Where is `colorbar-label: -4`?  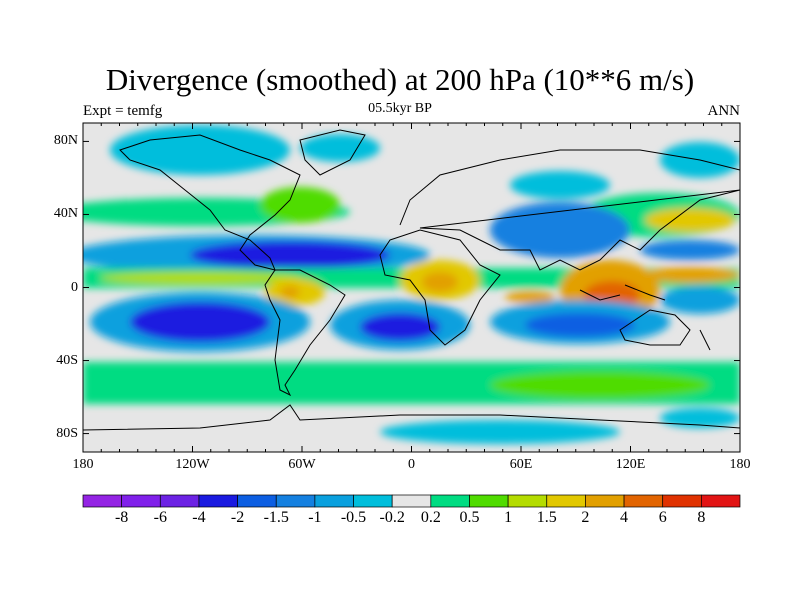 colorbar-label: -4 is located at coordinates (199, 517).